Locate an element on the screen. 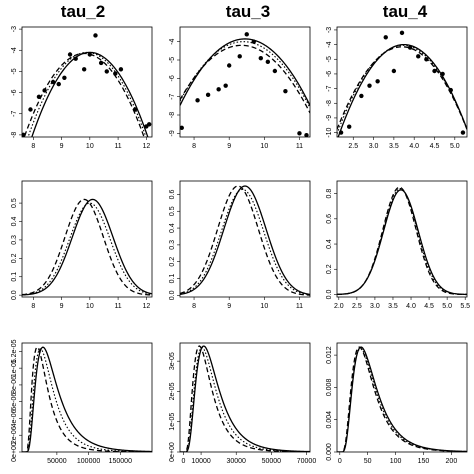  y-tick-label: 0.3 is located at coordinates (172, 245).